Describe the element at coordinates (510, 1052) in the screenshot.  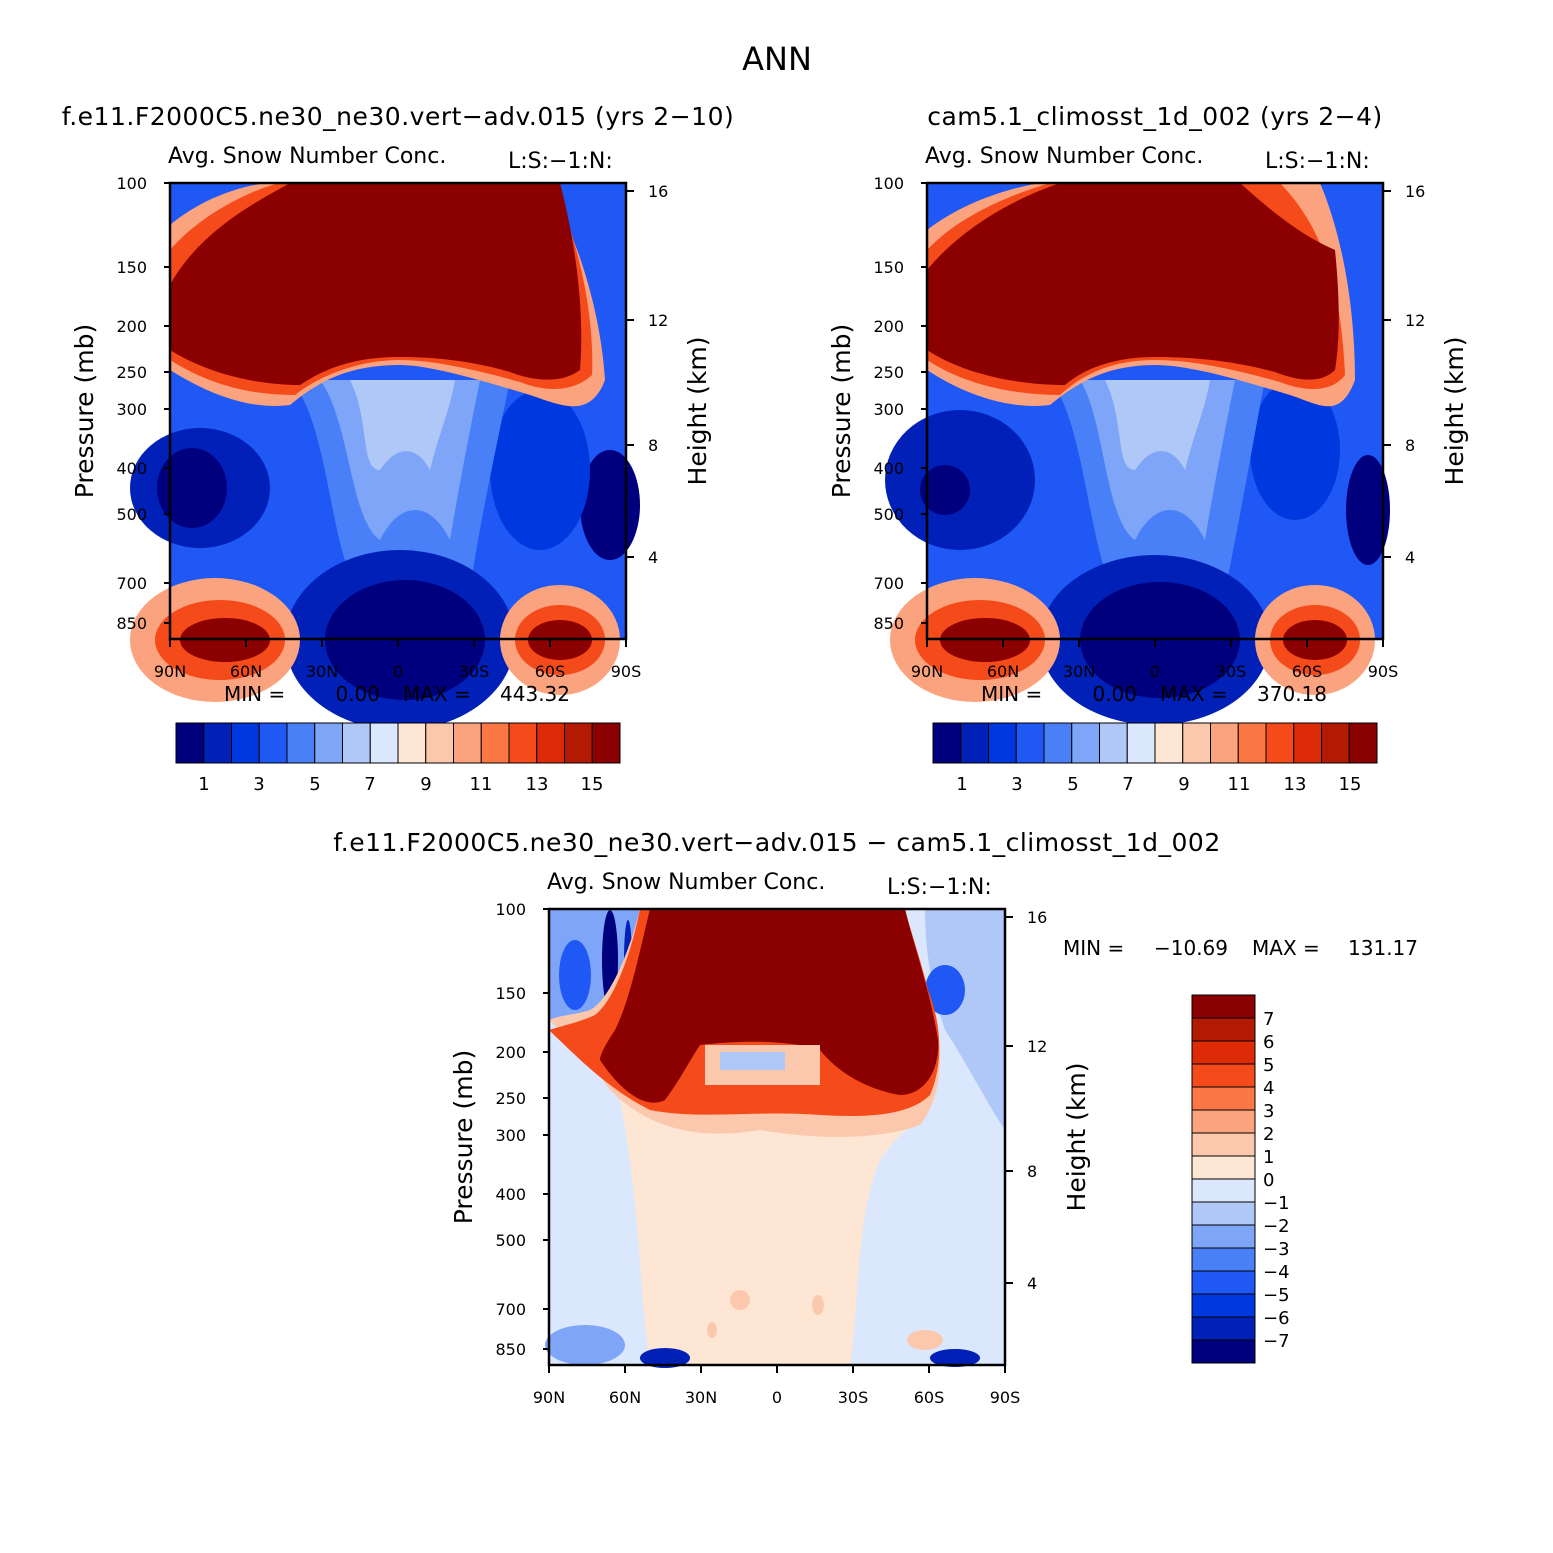
I see `panel-3-ytick-label: 200` at that location.